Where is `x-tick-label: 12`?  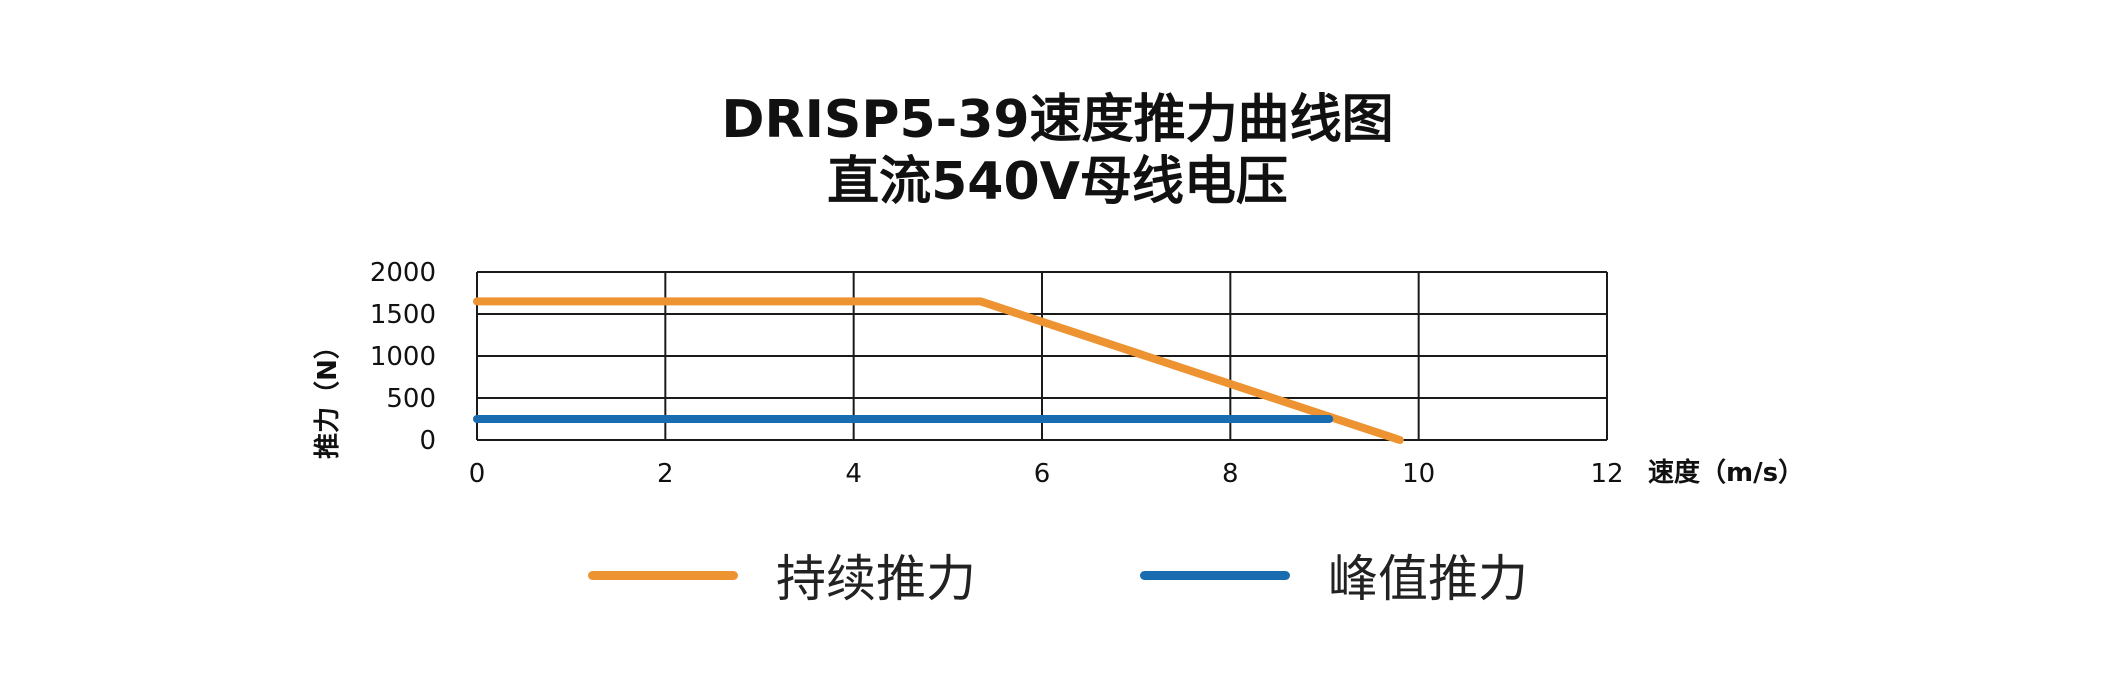 x-tick-label: 12 is located at coordinates (1606, 474).